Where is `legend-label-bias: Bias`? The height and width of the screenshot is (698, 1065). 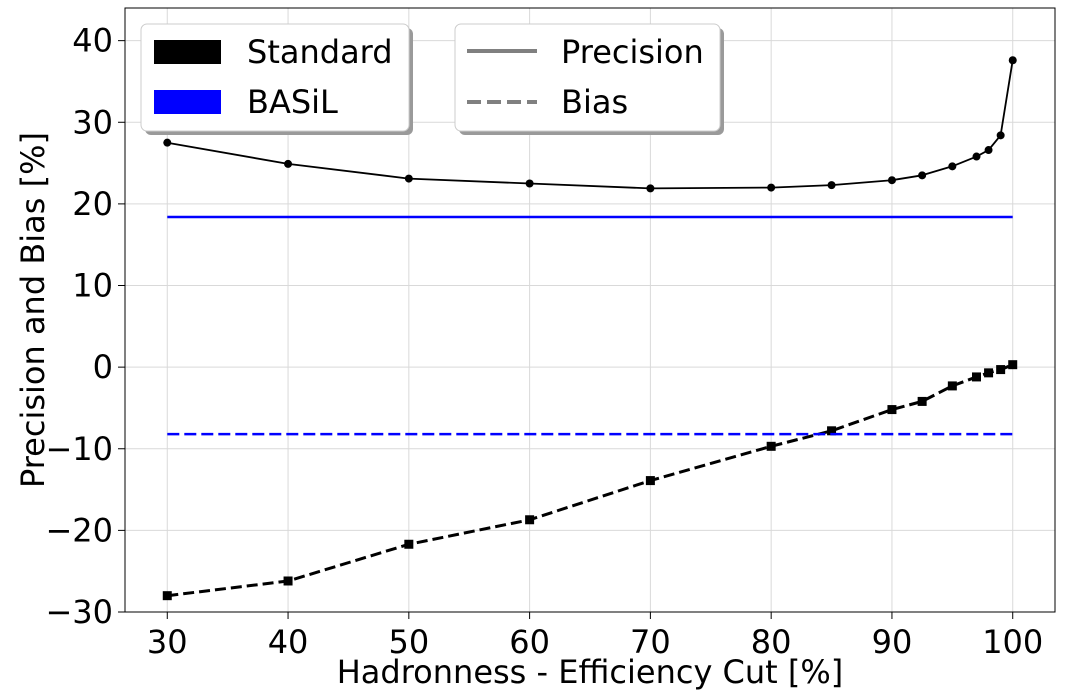 legend-label-bias: Bias is located at coordinates (594, 102).